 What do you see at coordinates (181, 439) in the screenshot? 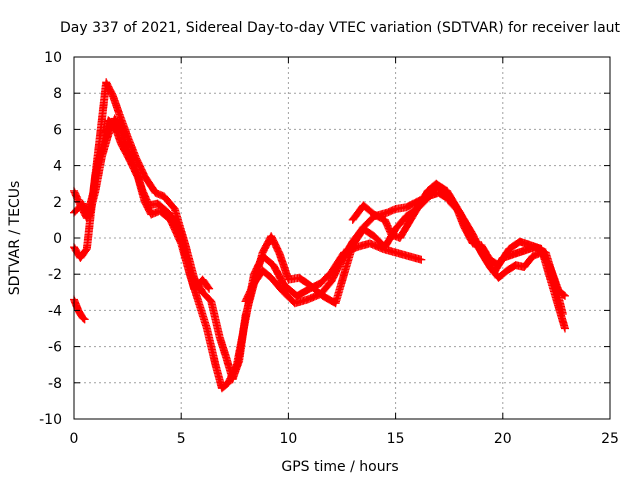
I see `x-tick-label: 5` at bounding box center [181, 439].